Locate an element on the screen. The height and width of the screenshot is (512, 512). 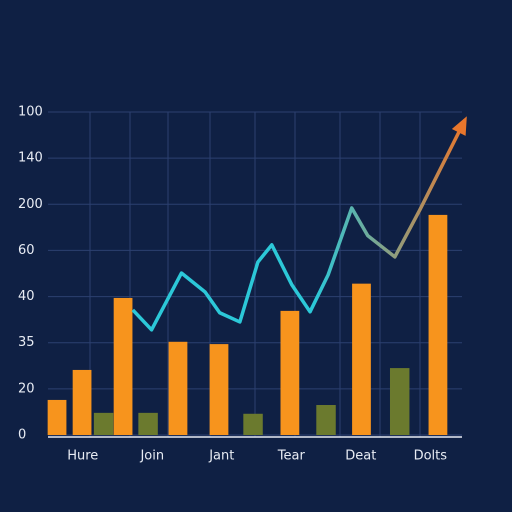
x-tick-label: Jant is located at coordinates (221, 456).